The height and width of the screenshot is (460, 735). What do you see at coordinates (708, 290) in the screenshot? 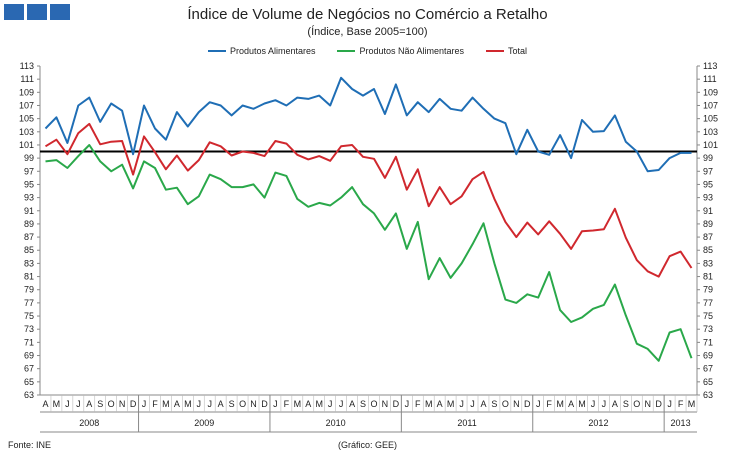
I see `y-tick-label-right: 79` at bounding box center [708, 290].